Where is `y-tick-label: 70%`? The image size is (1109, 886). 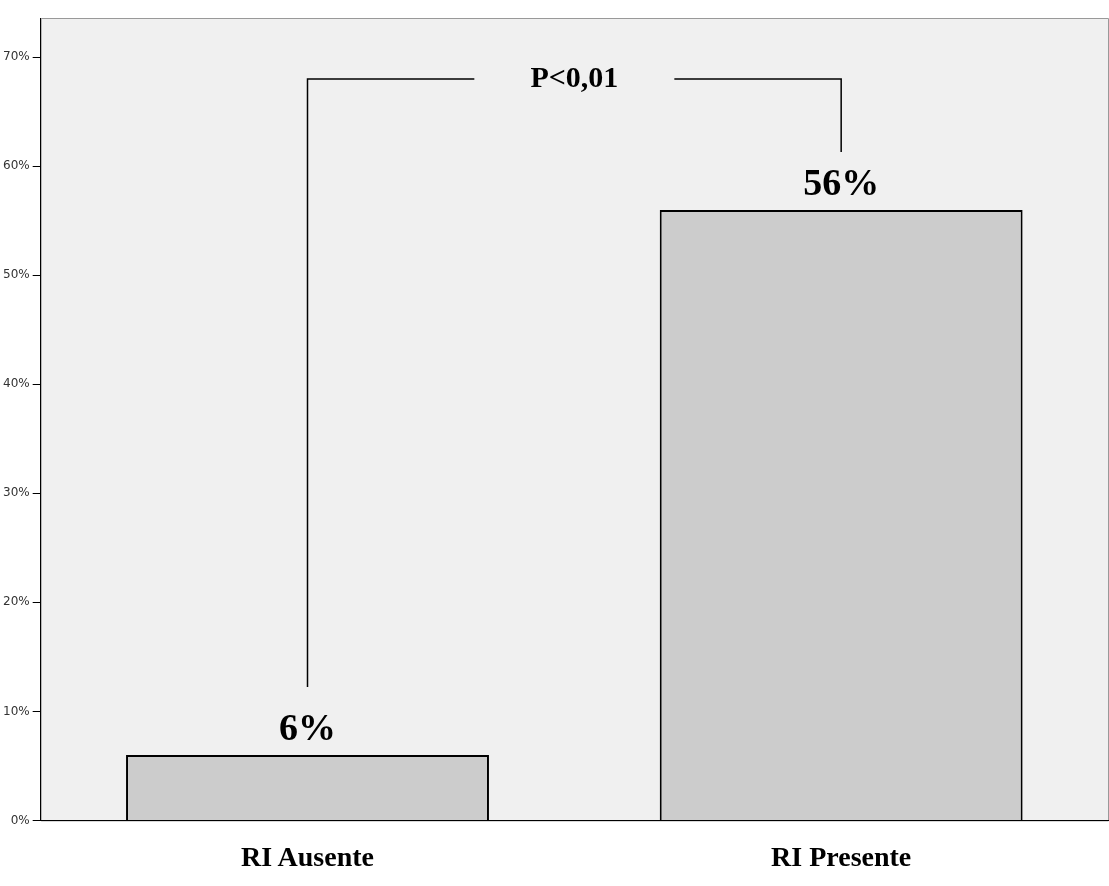 y-tick-label: 70% is located at coordinates (16, 56).